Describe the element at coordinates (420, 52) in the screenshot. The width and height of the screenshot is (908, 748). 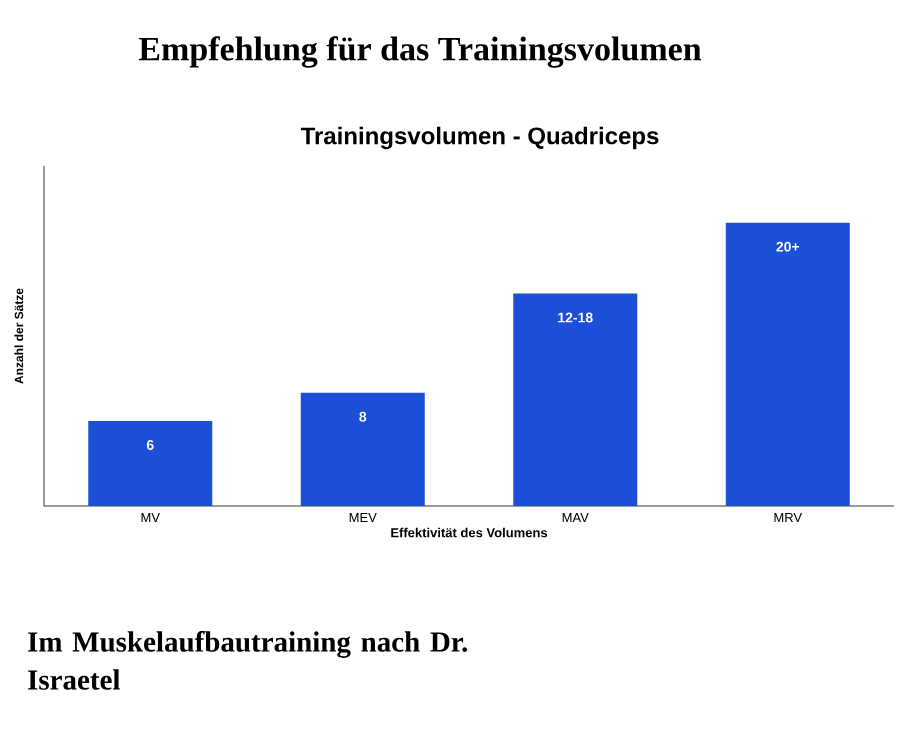
I see `chart-title: Empfehlung für das Trainingsvolumen` at that location.